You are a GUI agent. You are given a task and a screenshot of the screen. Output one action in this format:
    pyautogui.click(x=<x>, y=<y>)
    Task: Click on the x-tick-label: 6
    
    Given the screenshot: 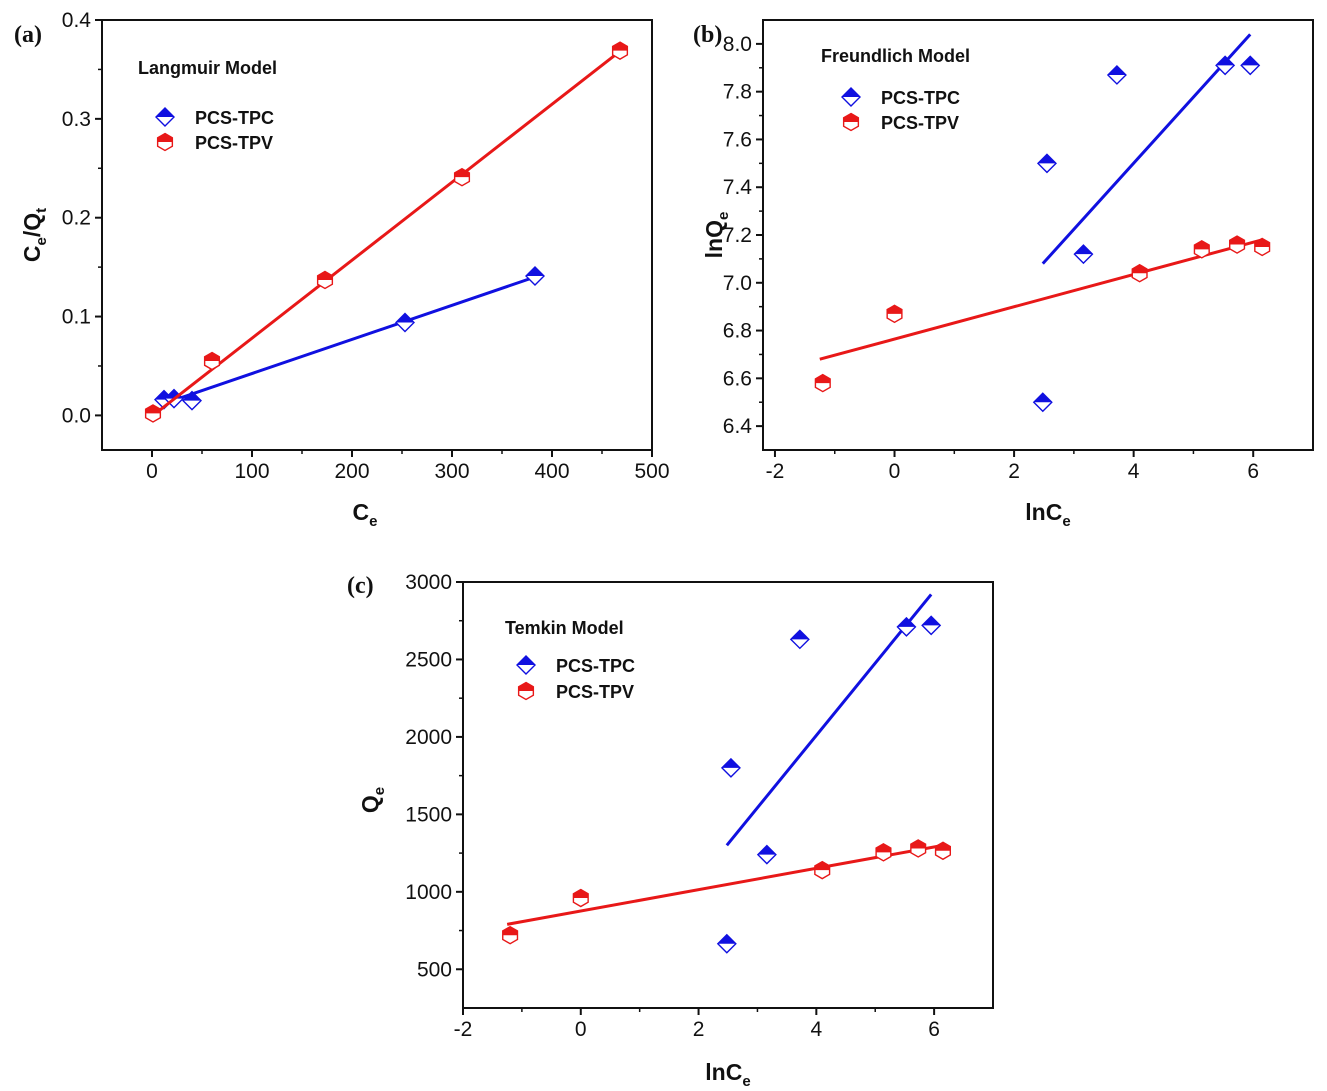 What is the action you would take?
    pyautogui.click(x=1253, y=471)
    